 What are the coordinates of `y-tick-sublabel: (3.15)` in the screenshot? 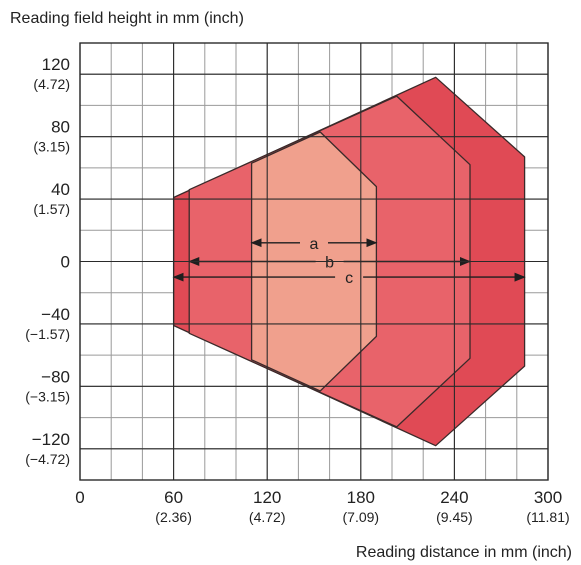 It's located at (51, 147).